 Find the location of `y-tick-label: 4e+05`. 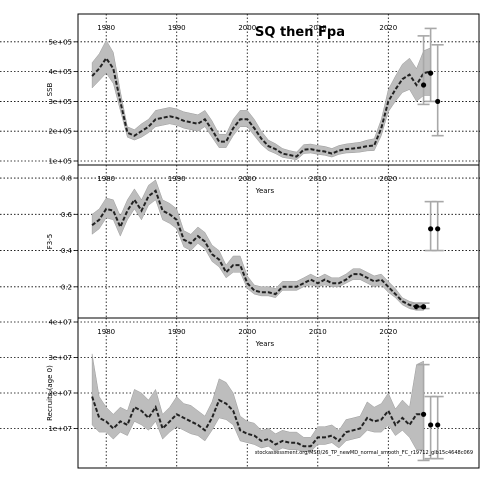

y-tick-label: 4e+05 is located at coordinates (60, 72).